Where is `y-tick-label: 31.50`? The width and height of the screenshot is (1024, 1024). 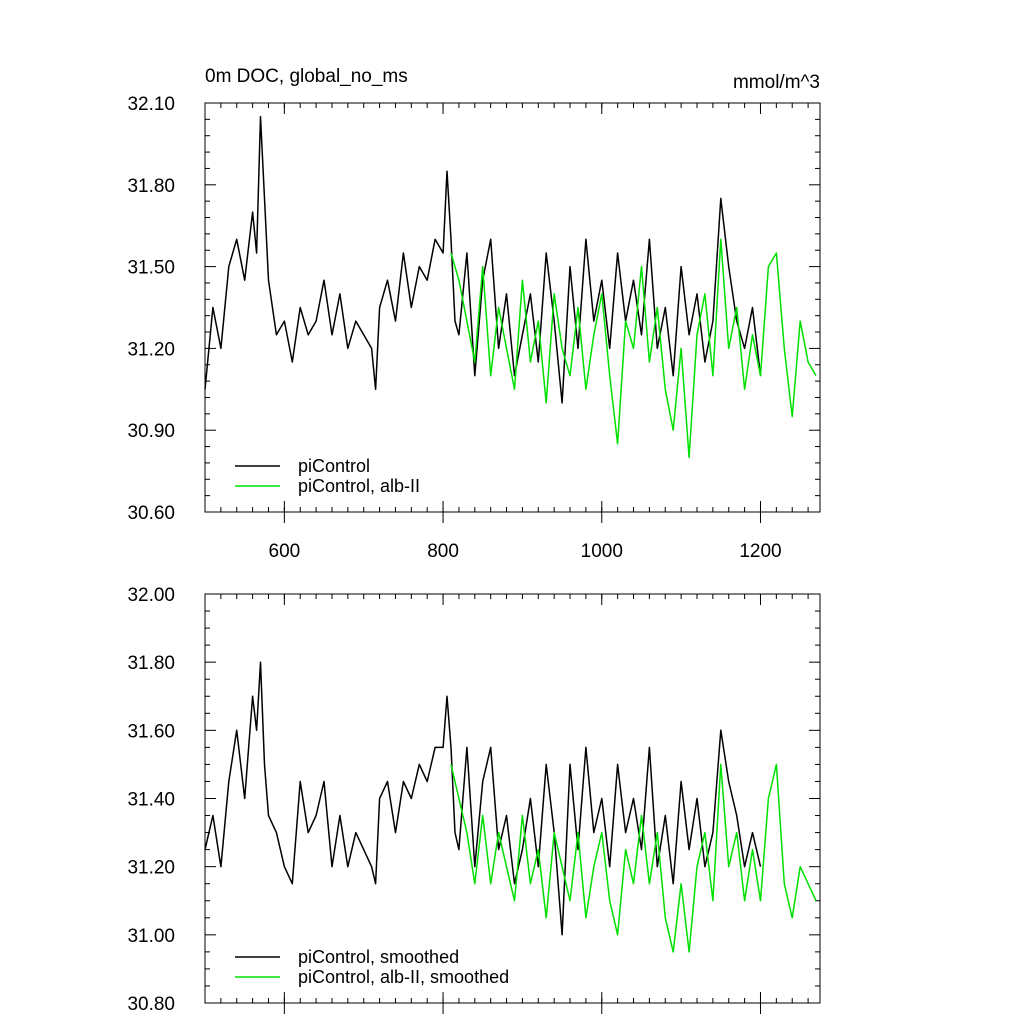 y-tick-label: 31.50 is located at coordinates (151, 268).